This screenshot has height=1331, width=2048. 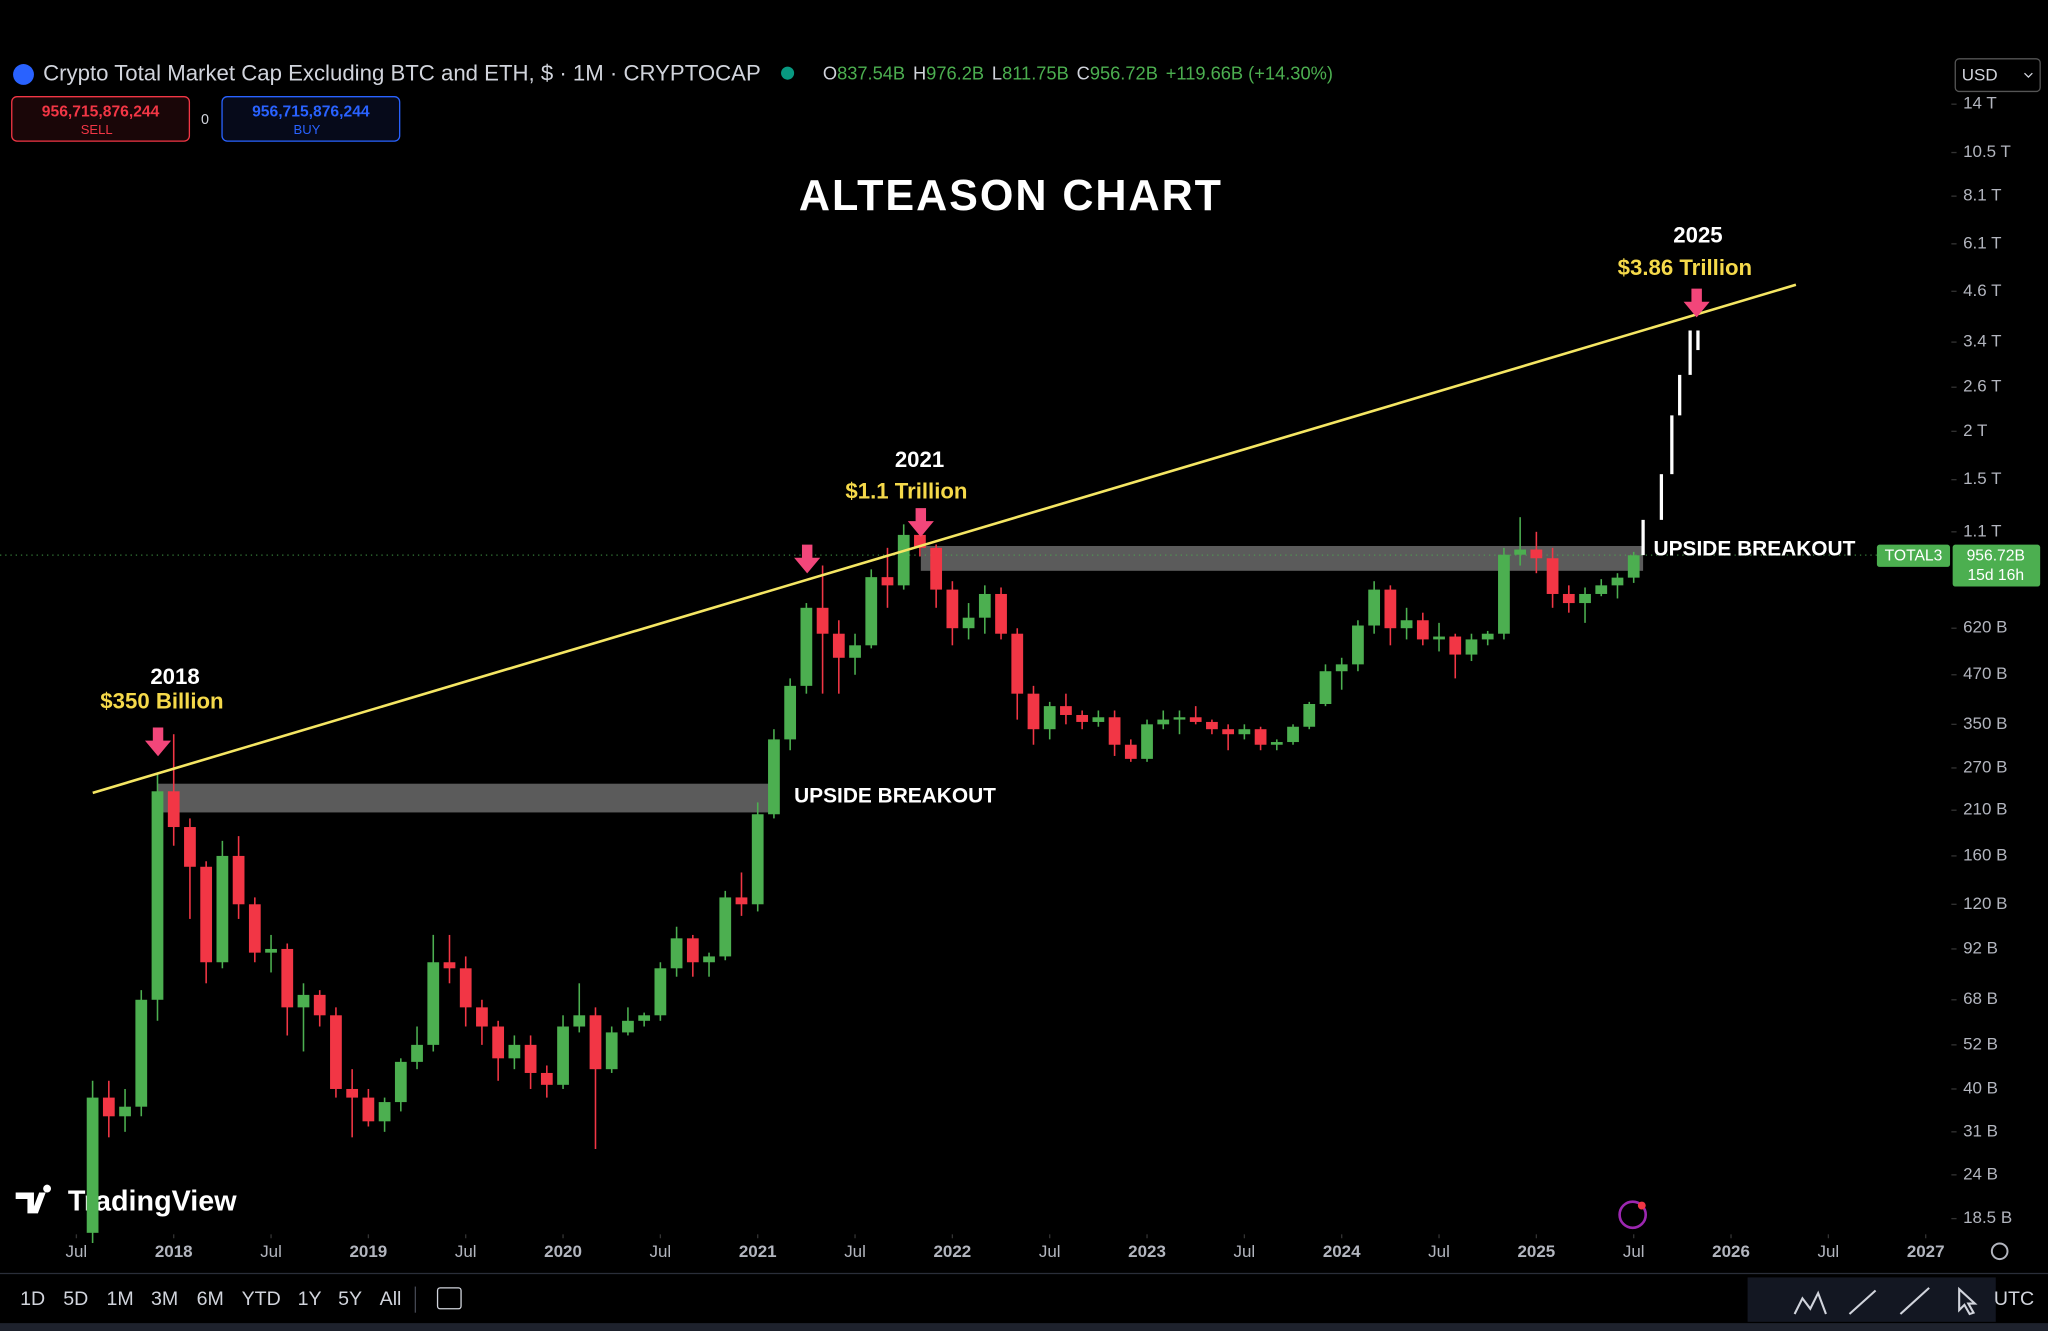 What do you see at coordinates (97, 129) in the screenshot?
I see `sell-label: SELL` at bounding box center [97, 129].